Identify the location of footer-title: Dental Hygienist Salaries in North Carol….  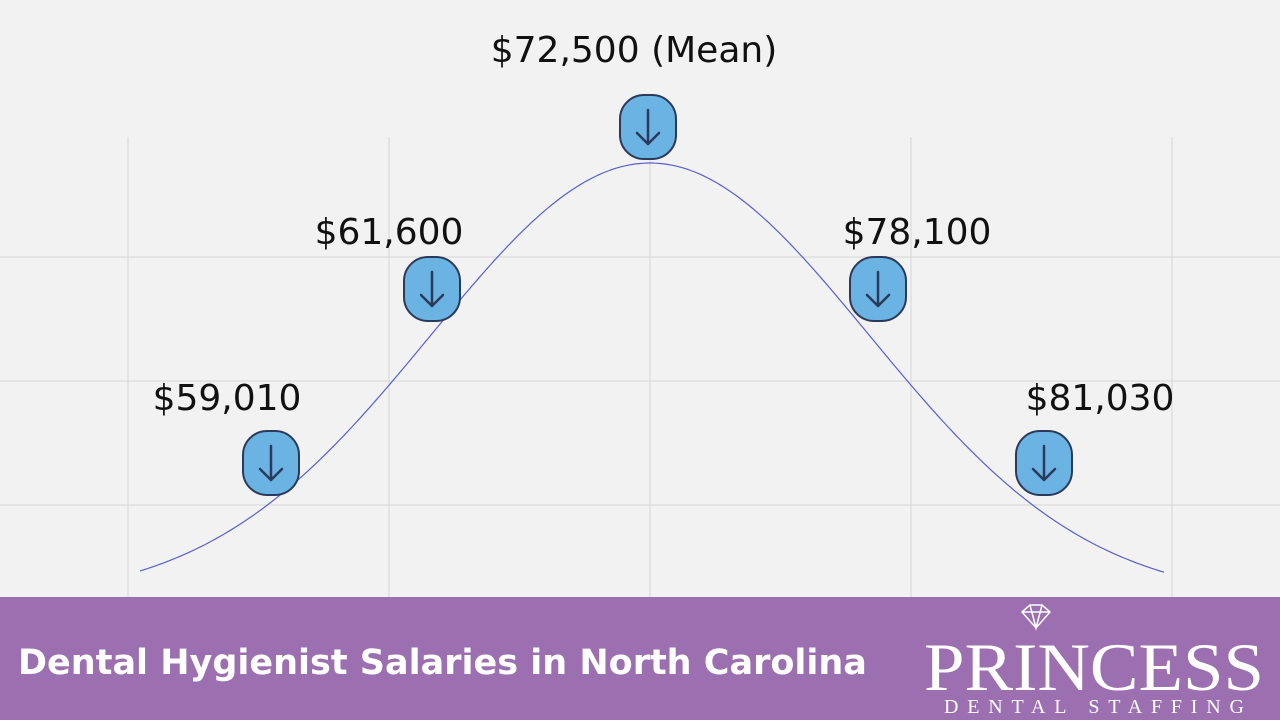
(442, 663).